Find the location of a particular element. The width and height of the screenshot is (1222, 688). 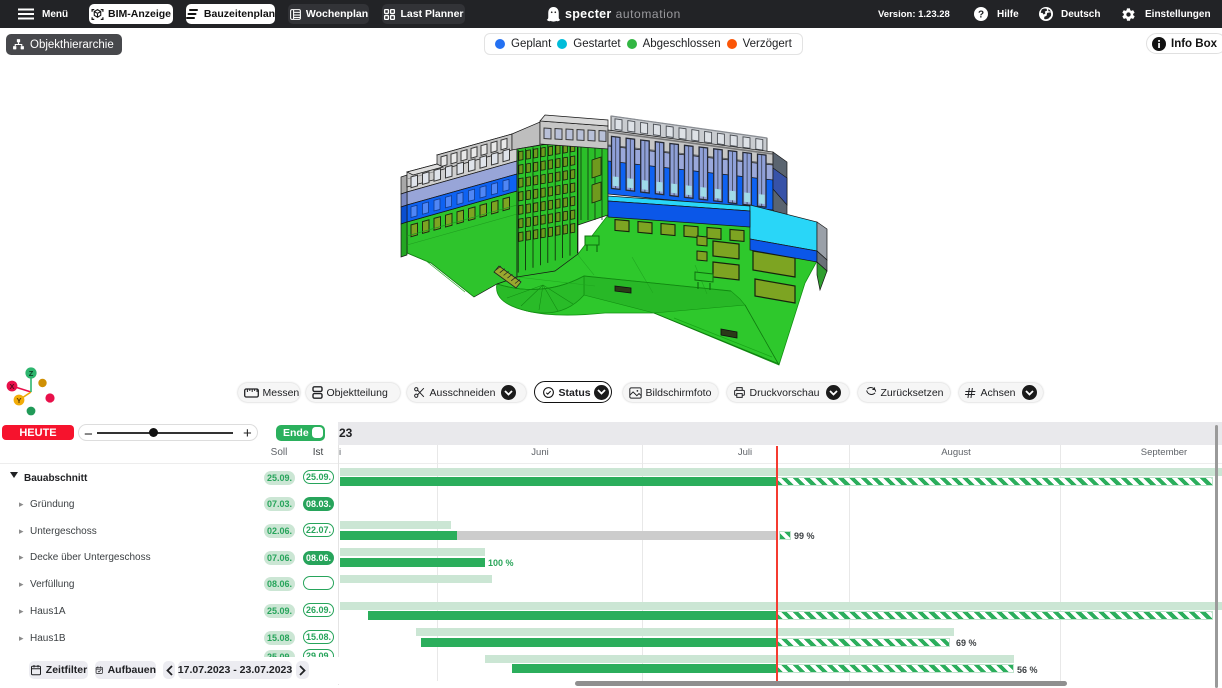

svg-text: X is located at coordinates (11, 386).